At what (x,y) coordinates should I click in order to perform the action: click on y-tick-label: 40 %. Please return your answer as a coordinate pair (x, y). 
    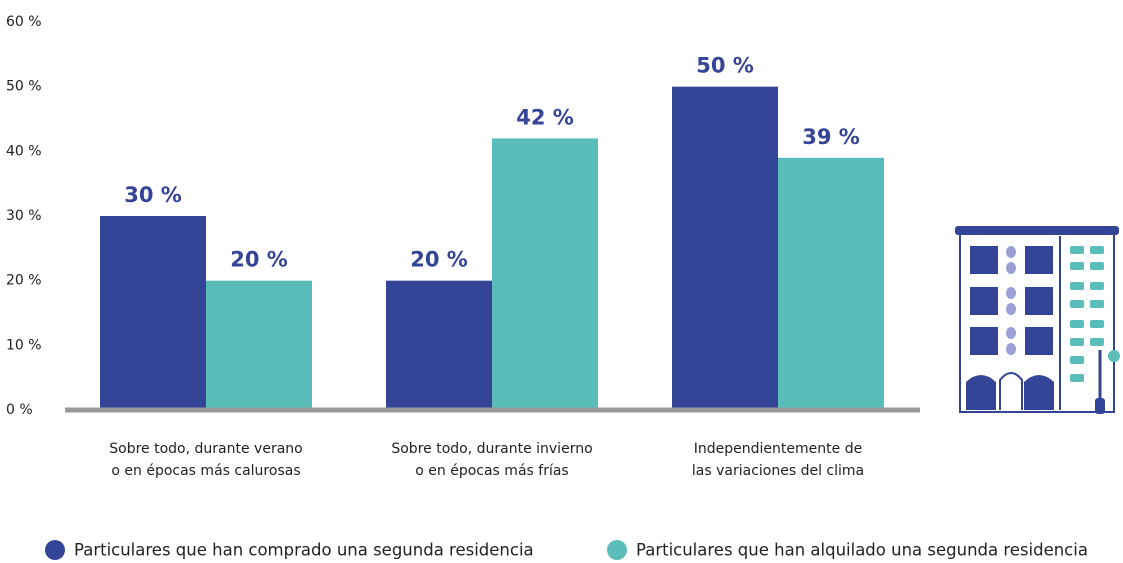
    Looking at the image, I should click on (24, 151).